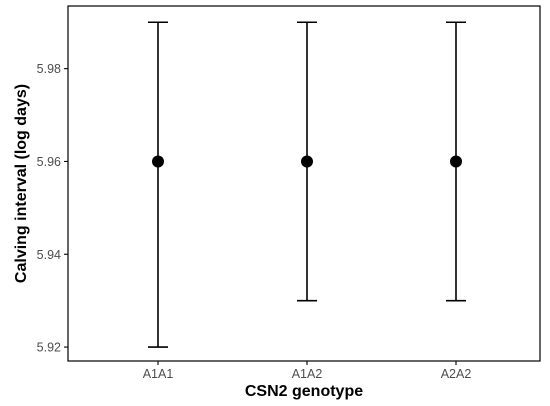 The width and height of the screenshot is (550, 406). I want to click on data-point-a2a2, so click(456, 161).